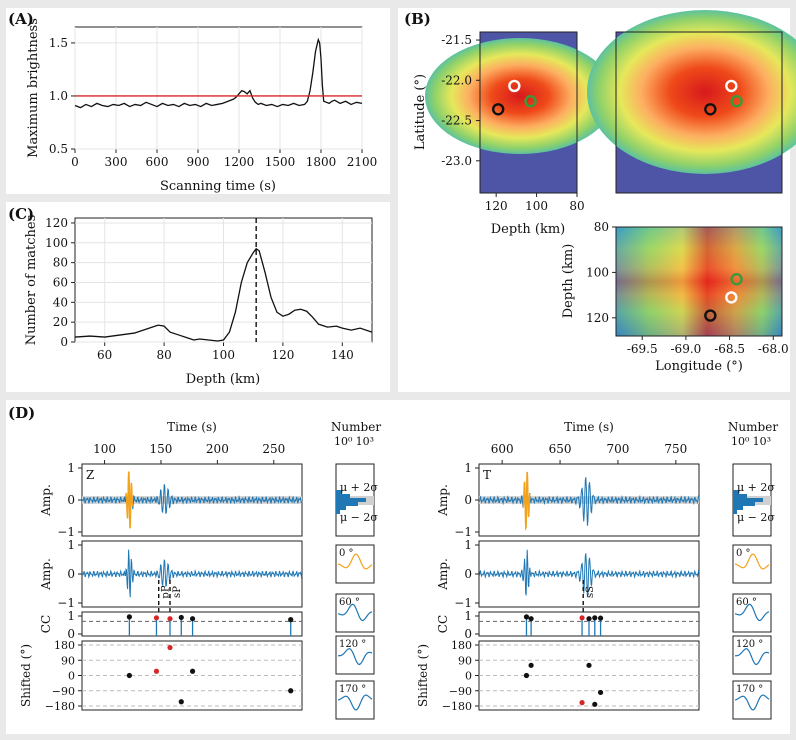  I want to click on panel-b-label: (B), so click(417, 19).